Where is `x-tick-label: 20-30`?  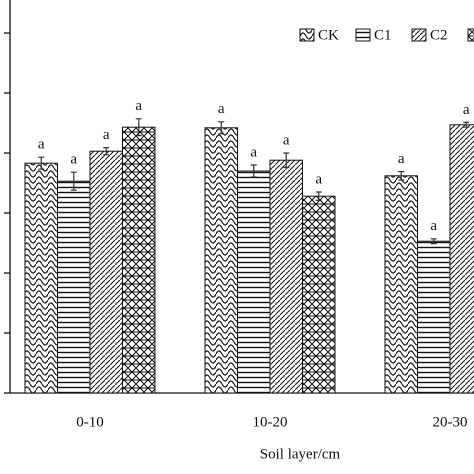 x-tick-label: 20-30 is located at coordinates (450, 422).